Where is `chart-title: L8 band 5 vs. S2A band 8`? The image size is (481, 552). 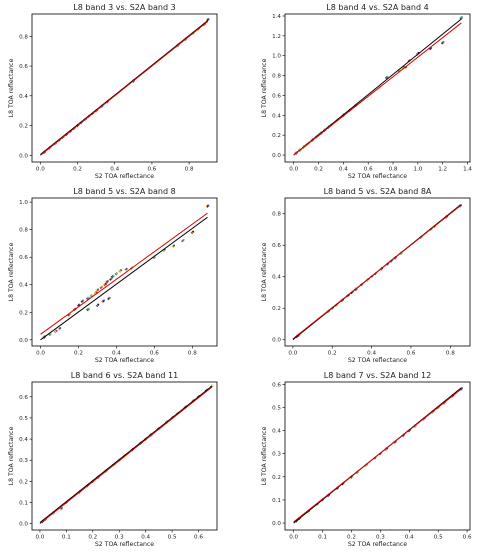
chart-title: L8 band 5 vs. S2A band 8 is located at coordinates (124, 191).